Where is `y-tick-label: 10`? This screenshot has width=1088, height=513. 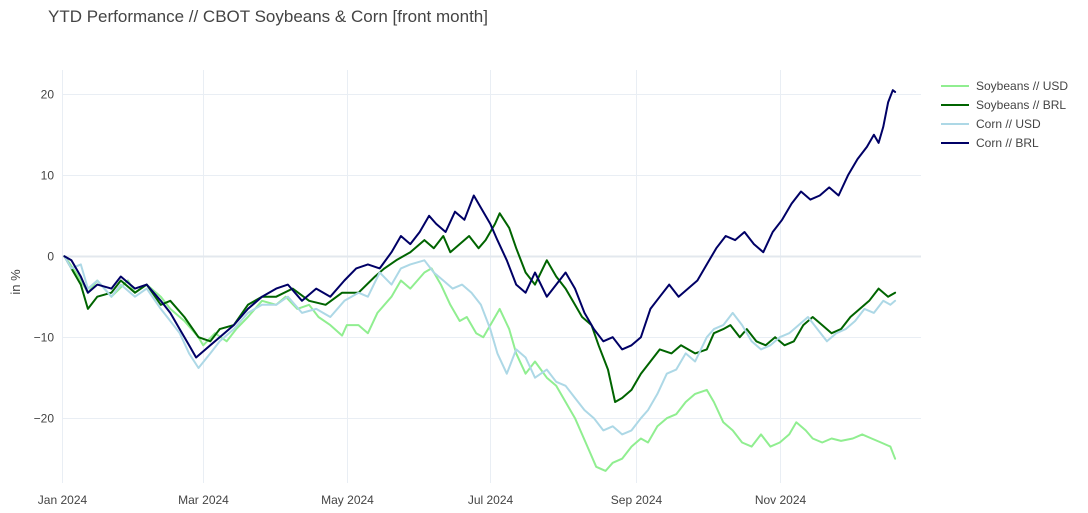 y-tick-label: 10 is located at coordinates (48, 176).